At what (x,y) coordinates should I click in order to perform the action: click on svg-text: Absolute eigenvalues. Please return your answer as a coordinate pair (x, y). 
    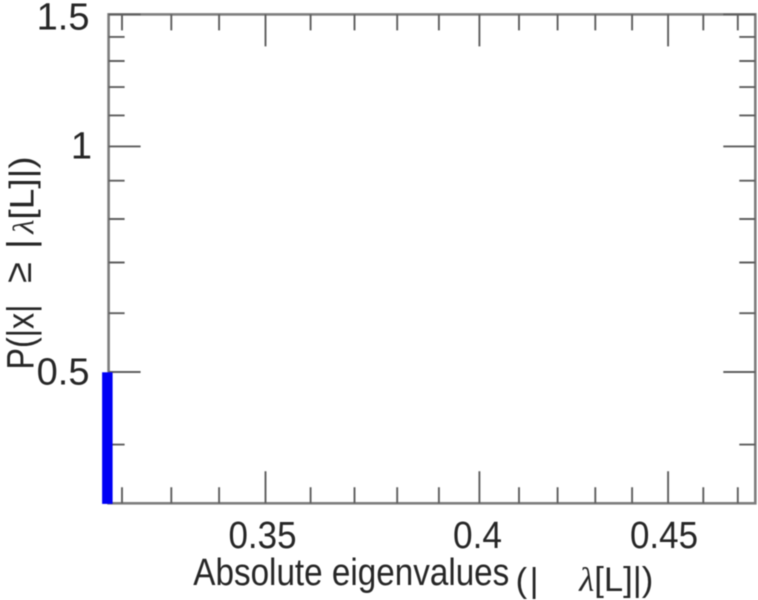
    Looking at the image, I should click on (351, 573).